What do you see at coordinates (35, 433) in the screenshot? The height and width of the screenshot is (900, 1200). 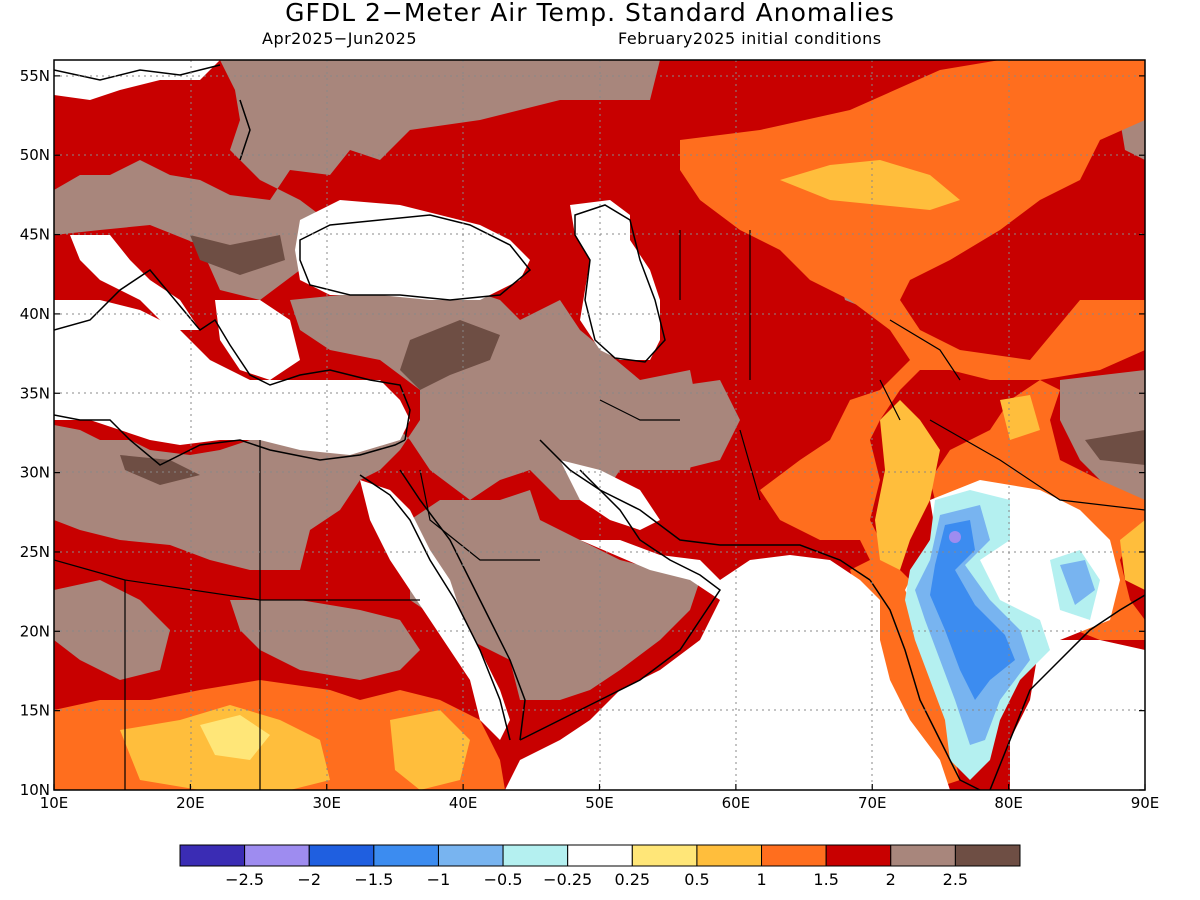 I see `lat-axis-labels: 10N 15N 20N 25N 30N 35N 40N 45N 50N 55N` at bounding box center [35, 433].